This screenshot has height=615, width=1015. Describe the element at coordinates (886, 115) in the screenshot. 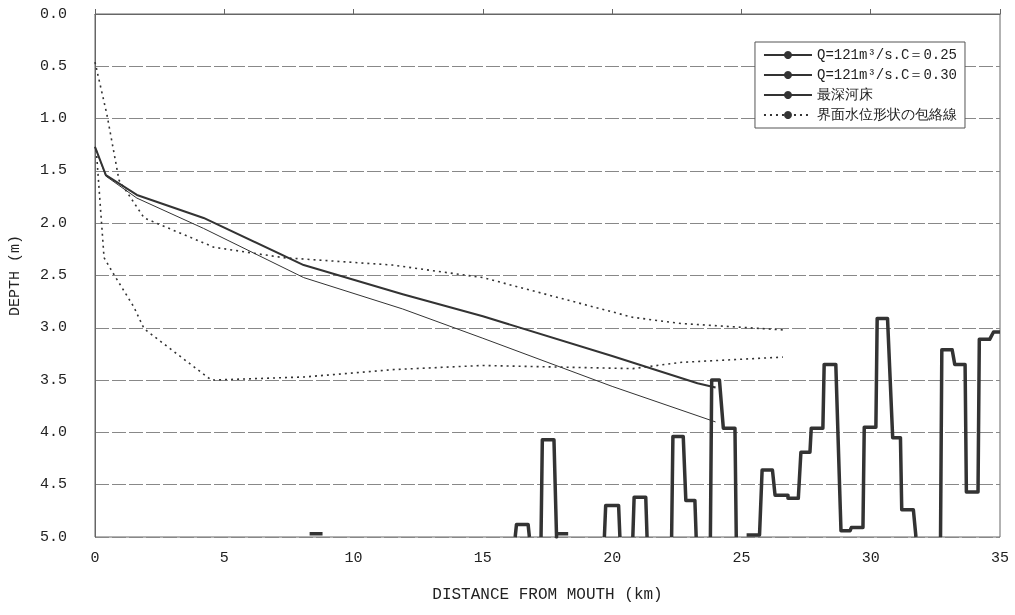

I see `legend-label: 界面水位形状の包絡線` at that location.